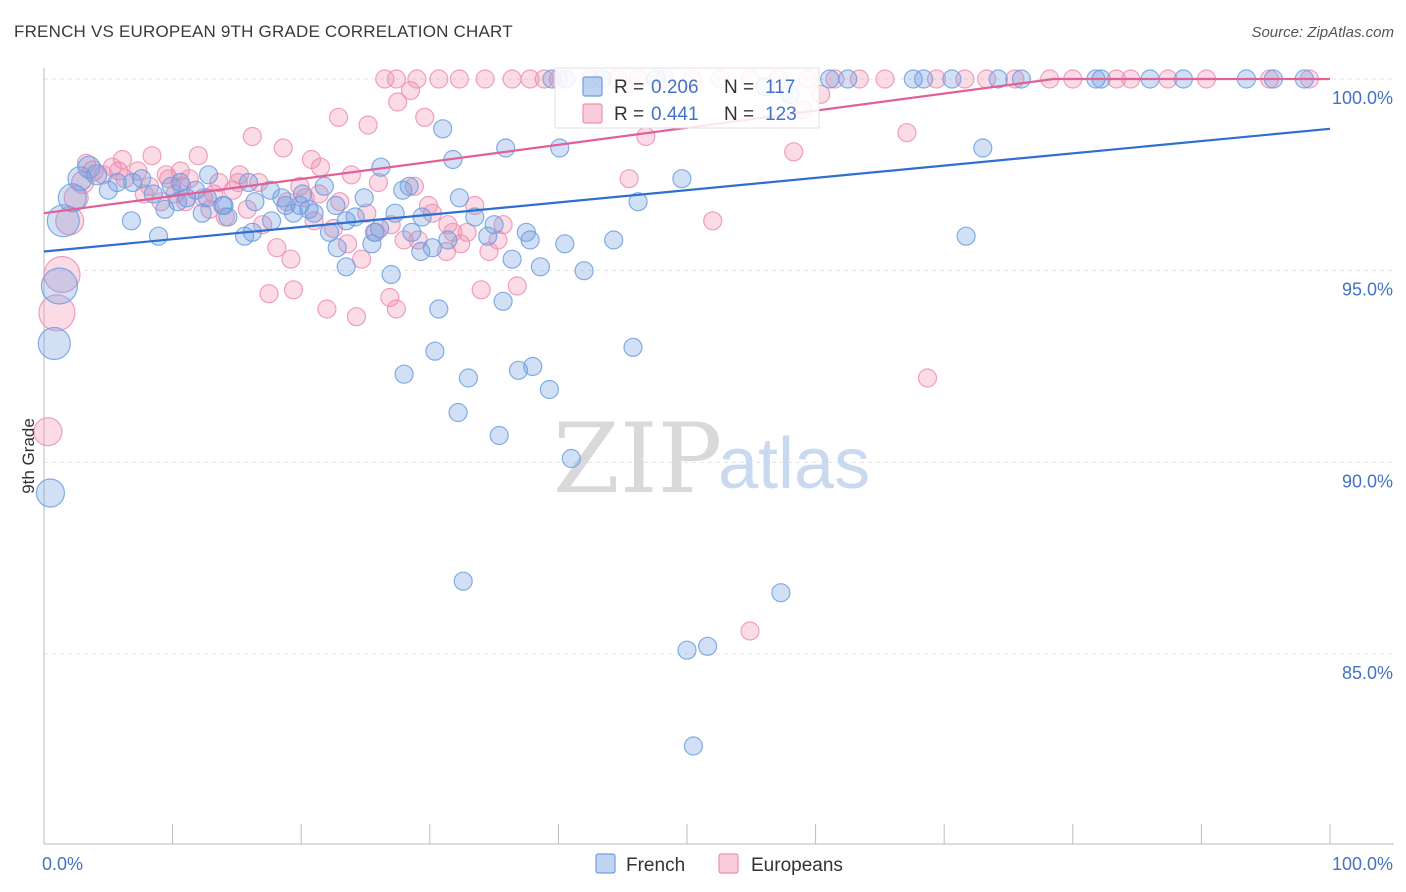 Image resolution: width=1406 pixels, height=892 pixels. Describe the element at coordinates (728, 863) in the screenshot. I see `bottom-legend-swatch-europeans` at that location.